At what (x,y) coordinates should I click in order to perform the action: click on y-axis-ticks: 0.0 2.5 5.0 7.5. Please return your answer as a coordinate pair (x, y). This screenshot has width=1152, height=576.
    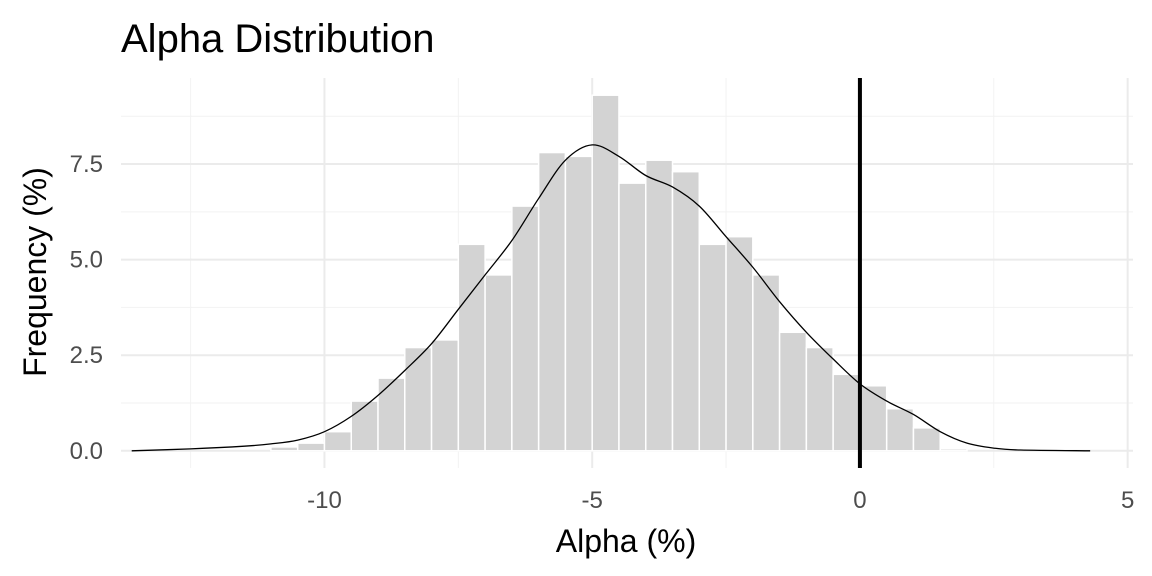
    Looking at the image, I should click on (86, 308).